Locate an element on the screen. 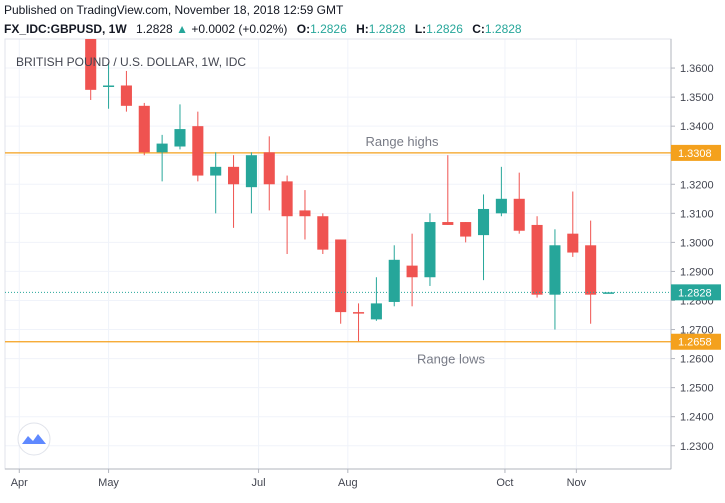  low-value: 1.2826 is located at coordinates (444, 29).